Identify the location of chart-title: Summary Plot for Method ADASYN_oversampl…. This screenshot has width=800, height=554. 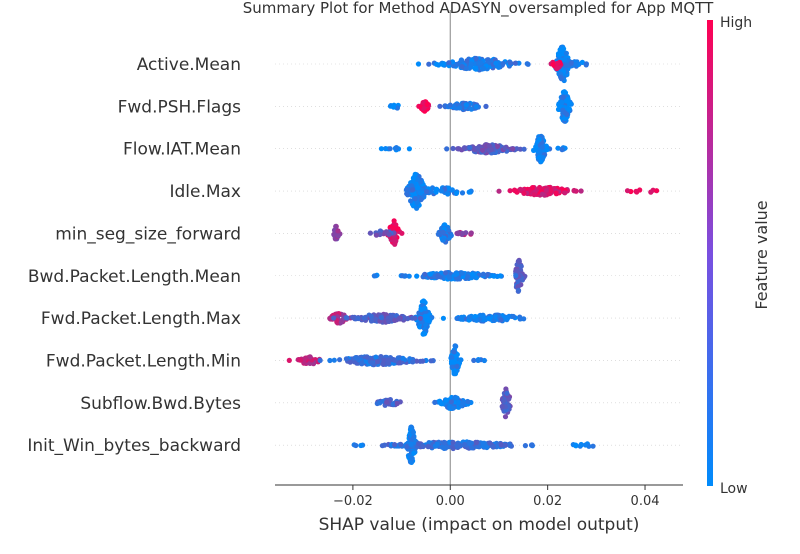
(478, 9).